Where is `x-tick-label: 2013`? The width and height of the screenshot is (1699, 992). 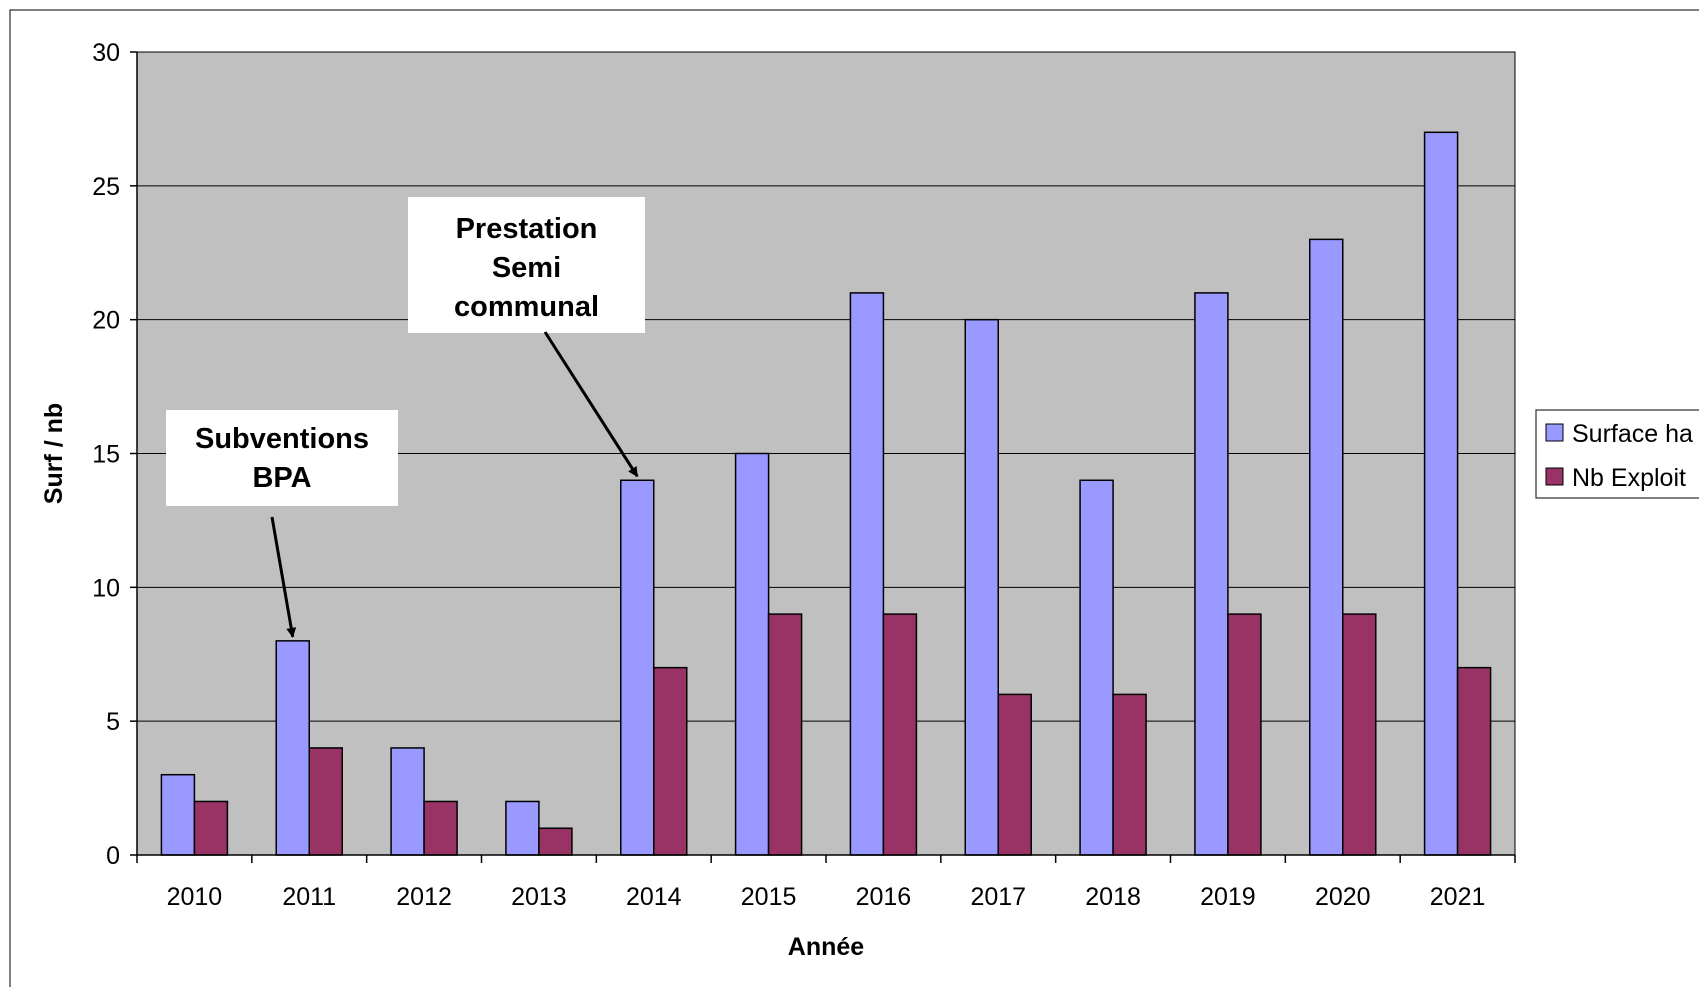 x-tick-label: 2013 is located at coordinates (539, 897).